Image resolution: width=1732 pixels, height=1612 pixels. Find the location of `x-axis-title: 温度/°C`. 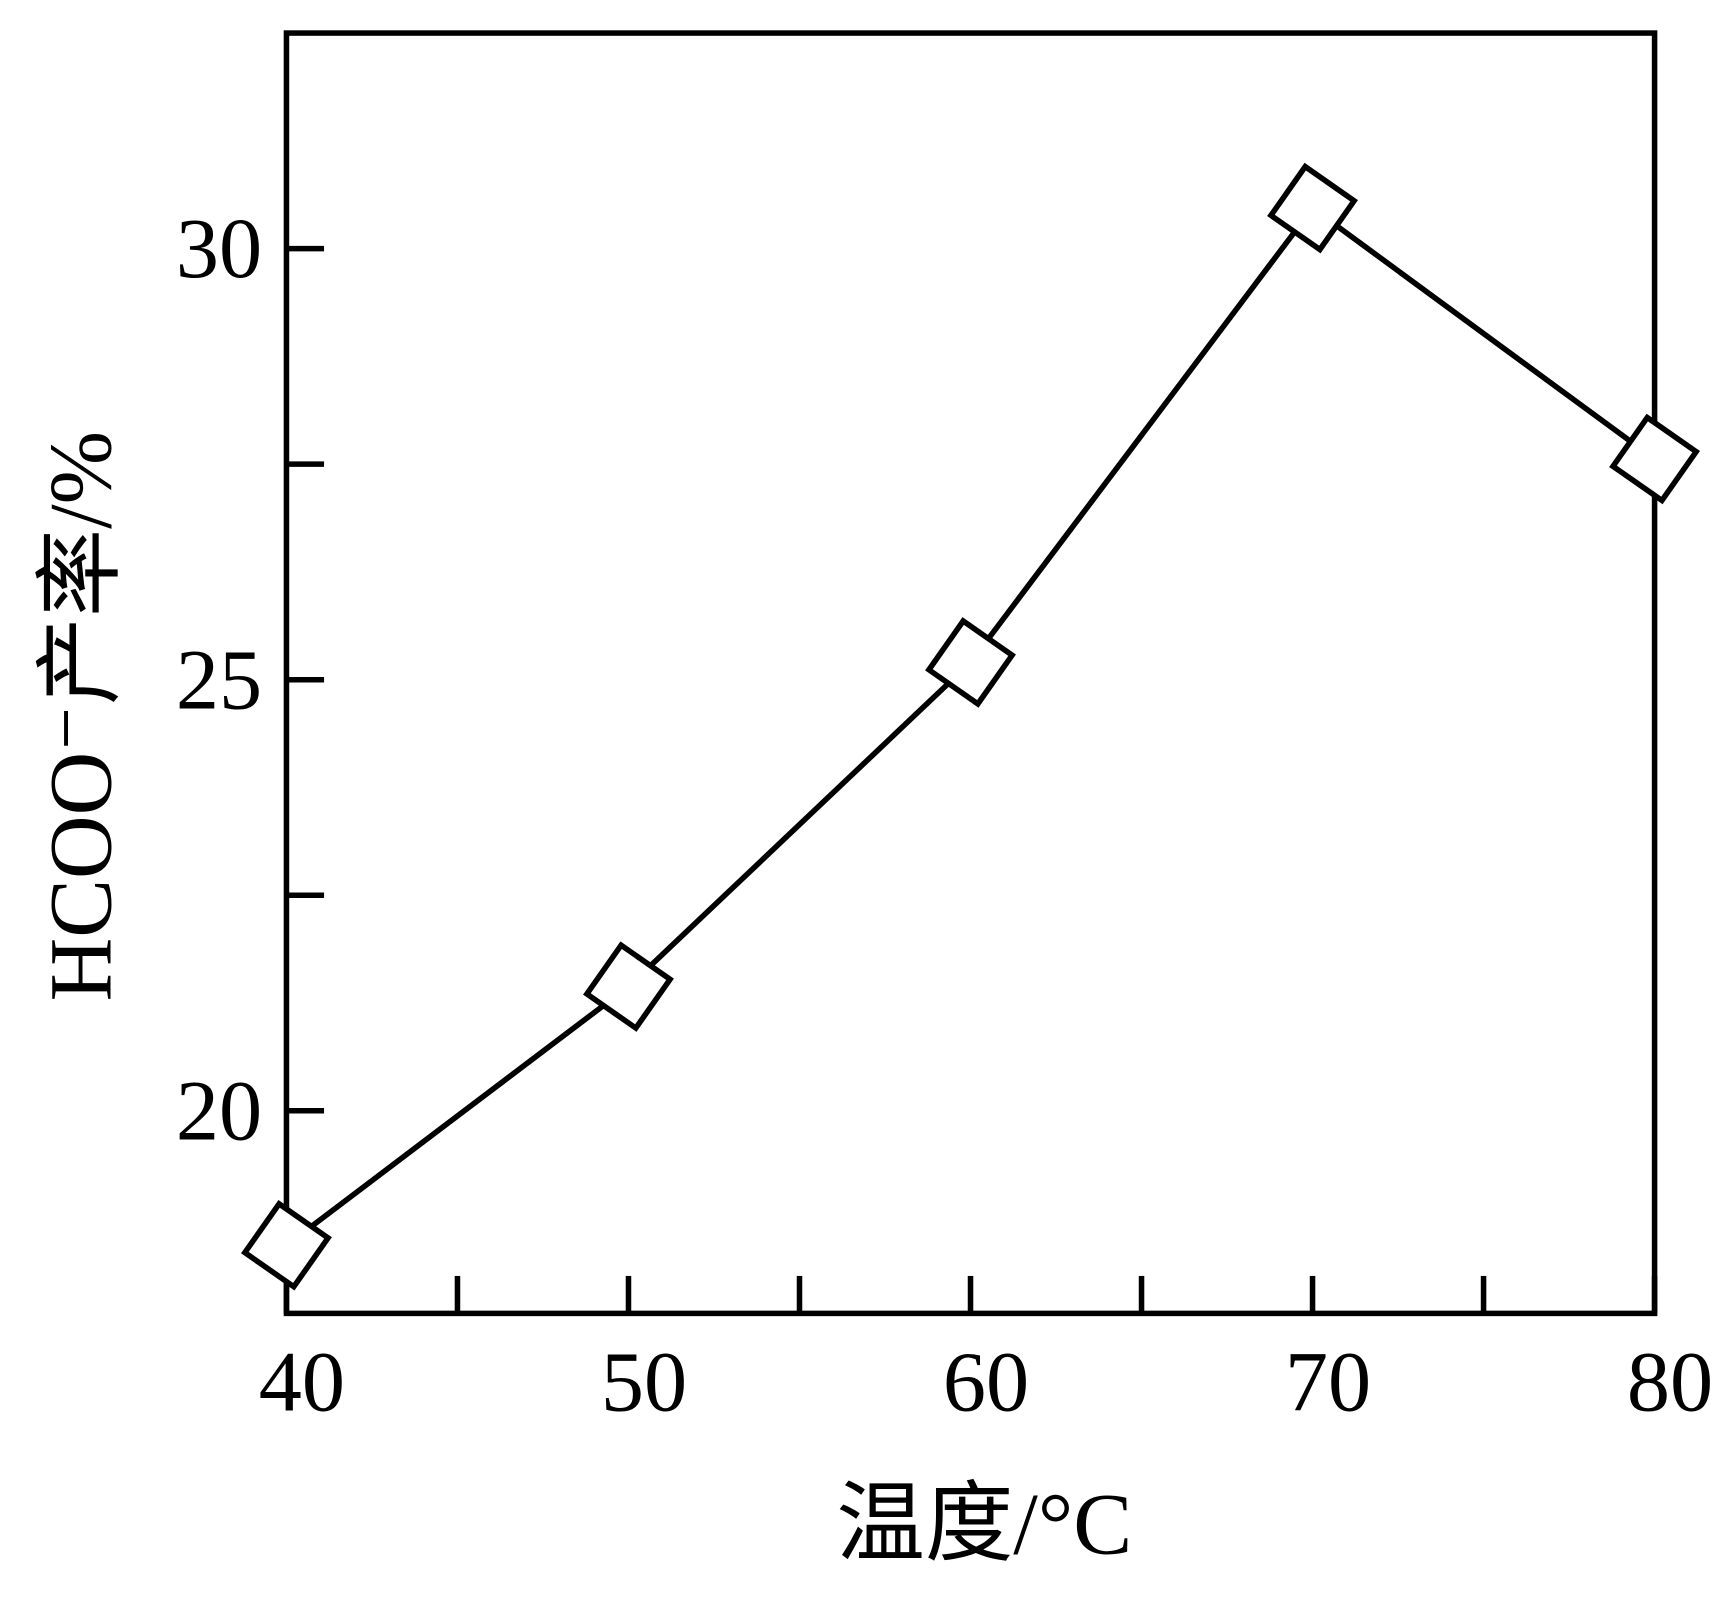

x-axis-title: 温度/°C is located at coordinates (984, 1525).